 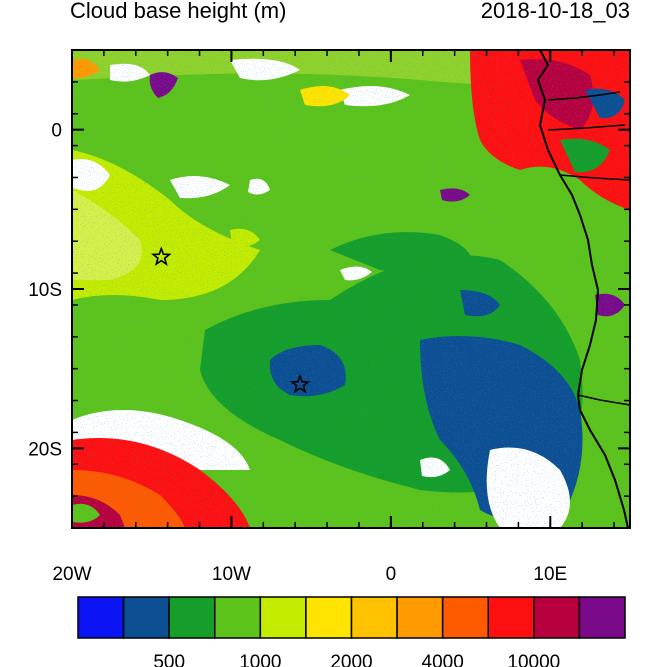 What do you see at coordinates (550, 574) in the screenshot?
I see `x-tick-label: 10E` at bounding box center [550, 574].